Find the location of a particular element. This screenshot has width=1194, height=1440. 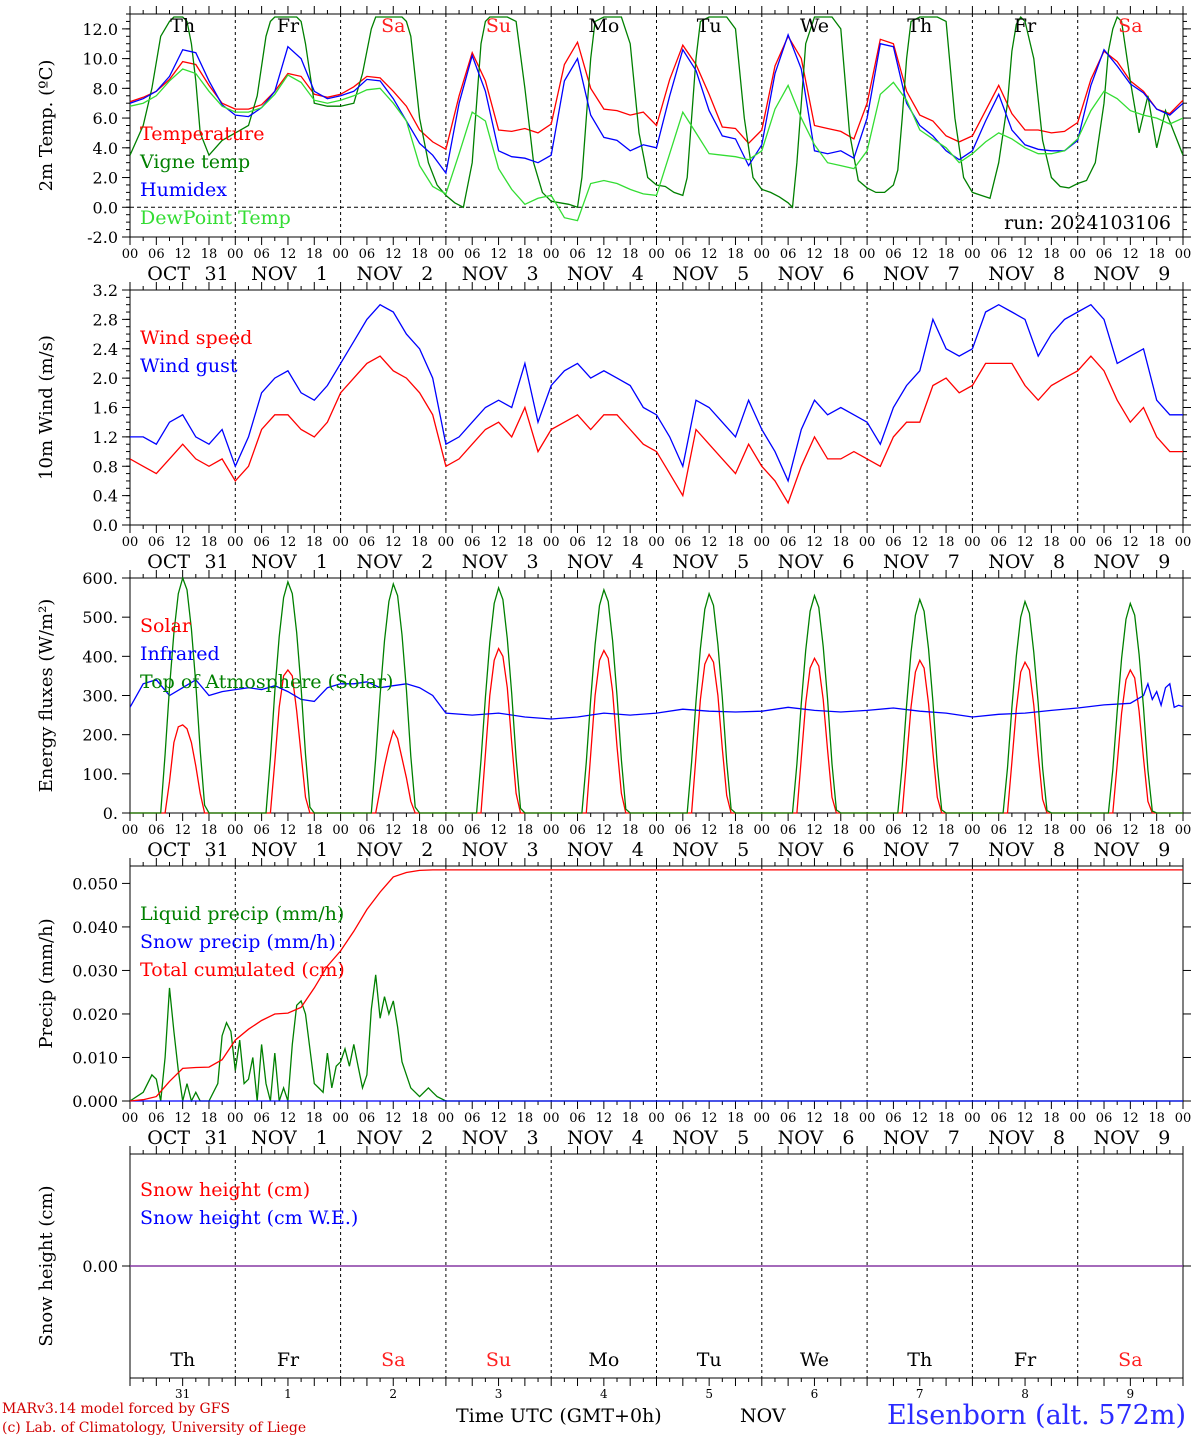

legend-entry: Solar is located at coordinates (166, 626).